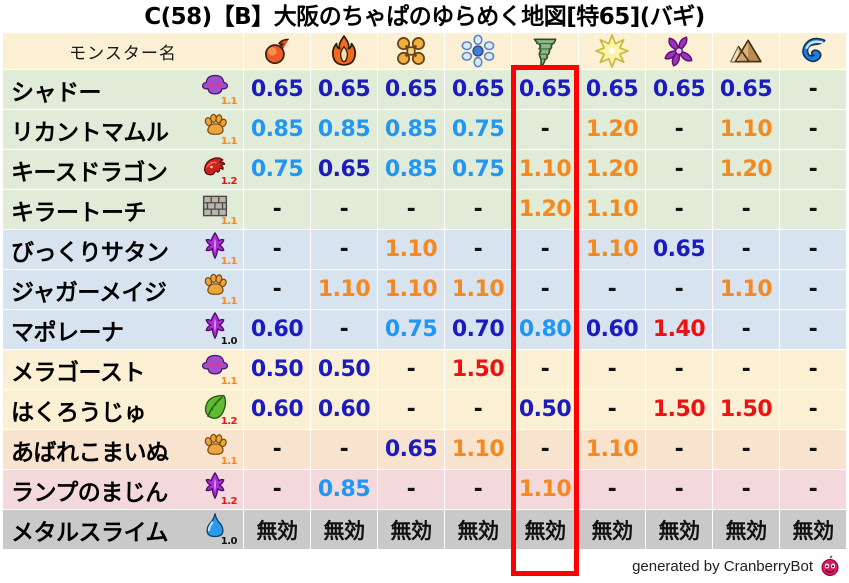  What do you see at coordinates (545, 51) in the screenshot?
I see `column-header-tornado-icon` at bounding box center [545, 51].